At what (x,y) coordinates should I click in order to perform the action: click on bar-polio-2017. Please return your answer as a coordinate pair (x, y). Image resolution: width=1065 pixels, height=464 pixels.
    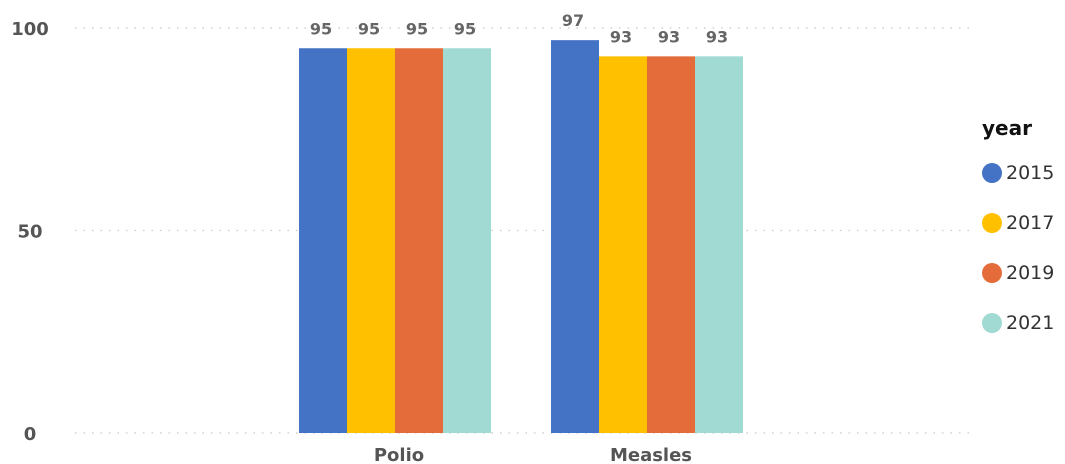
    Looking at the image, I should click on (371, 240).